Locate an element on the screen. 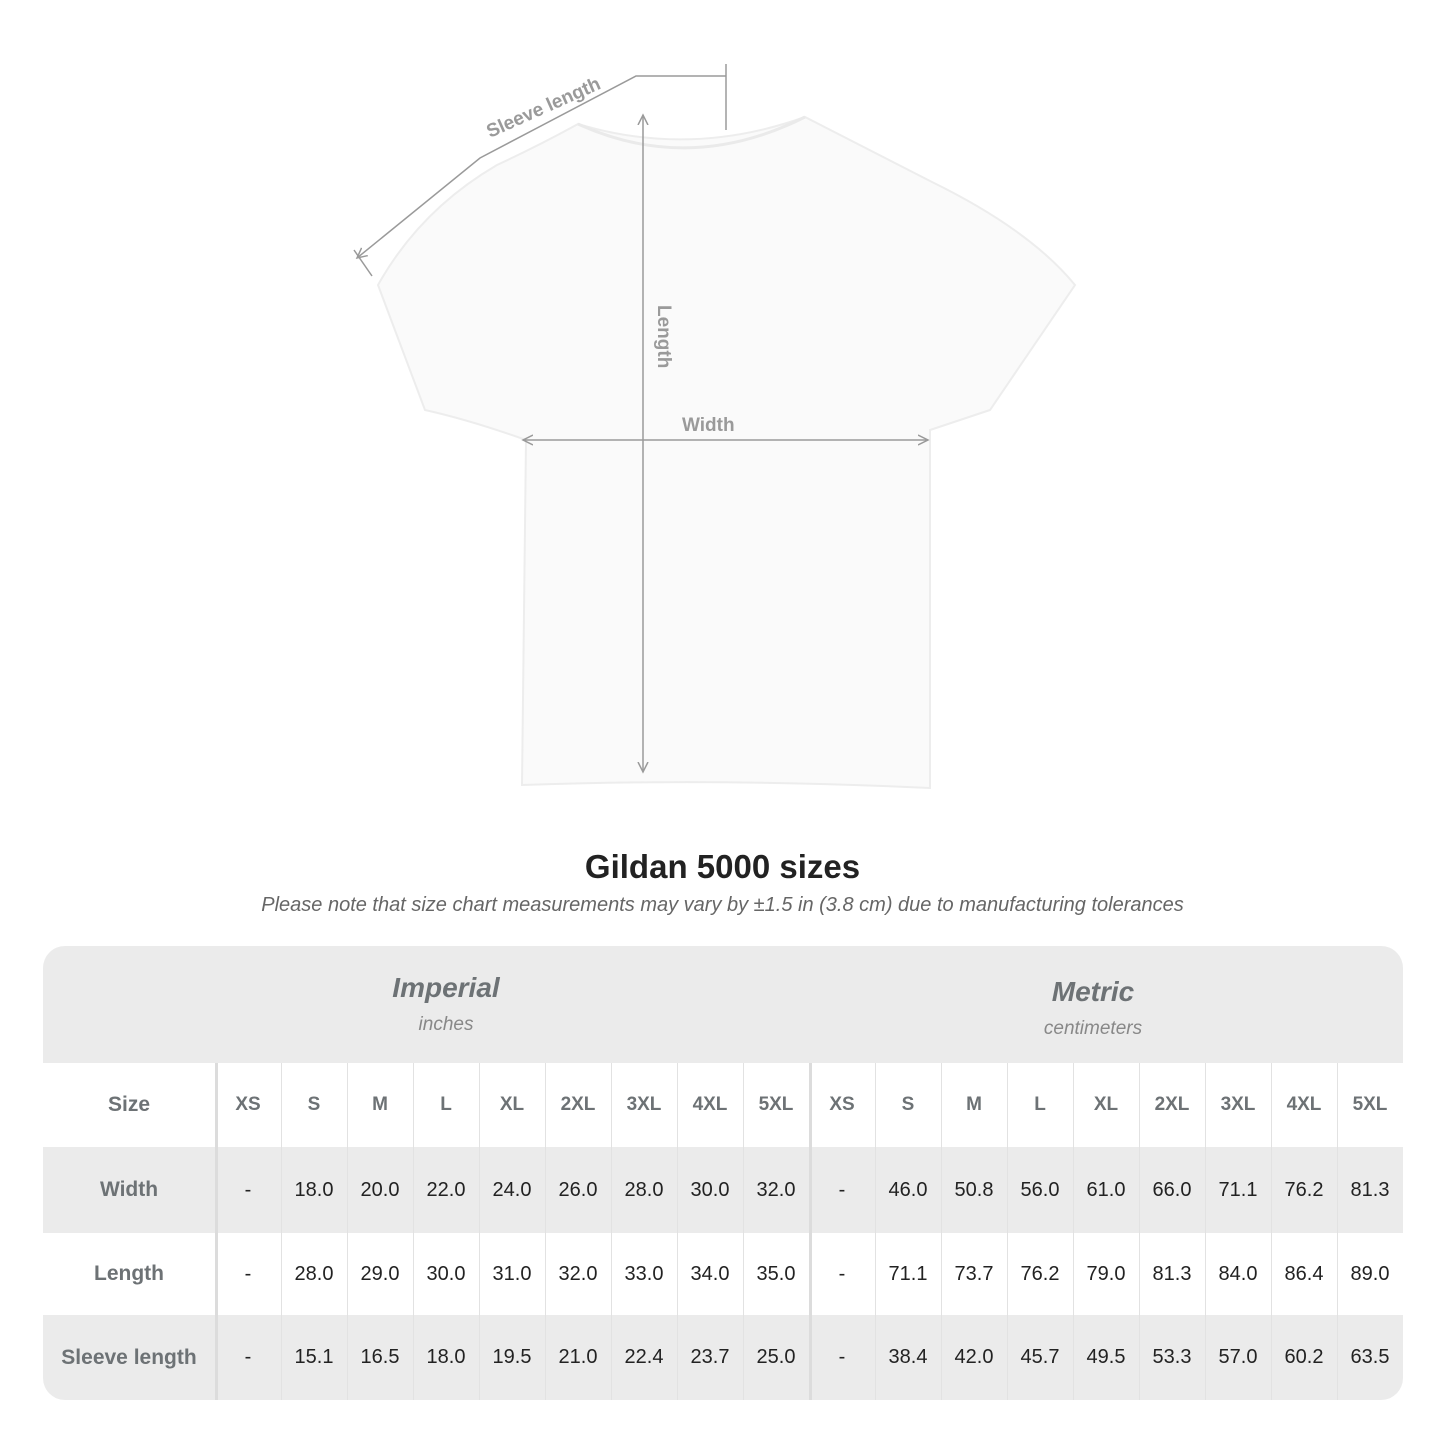 The height and width of the screenshot is (1445, 1445). width-label: Width is located at coordinates (708, 425).